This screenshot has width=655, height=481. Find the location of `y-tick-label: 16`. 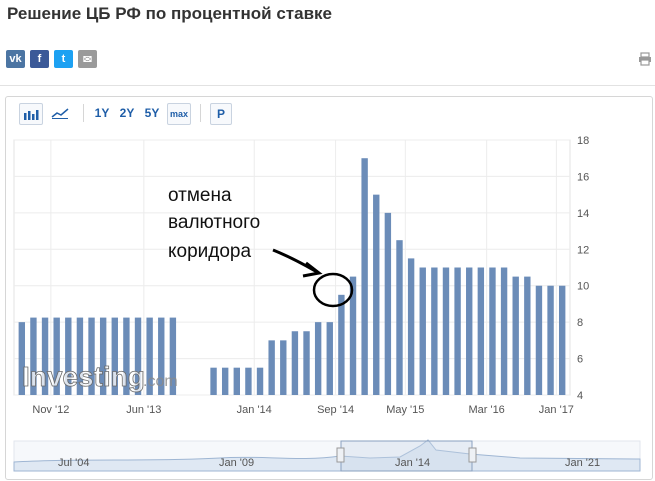

y-tick-label: 16 is located at coordinates (583, 177).